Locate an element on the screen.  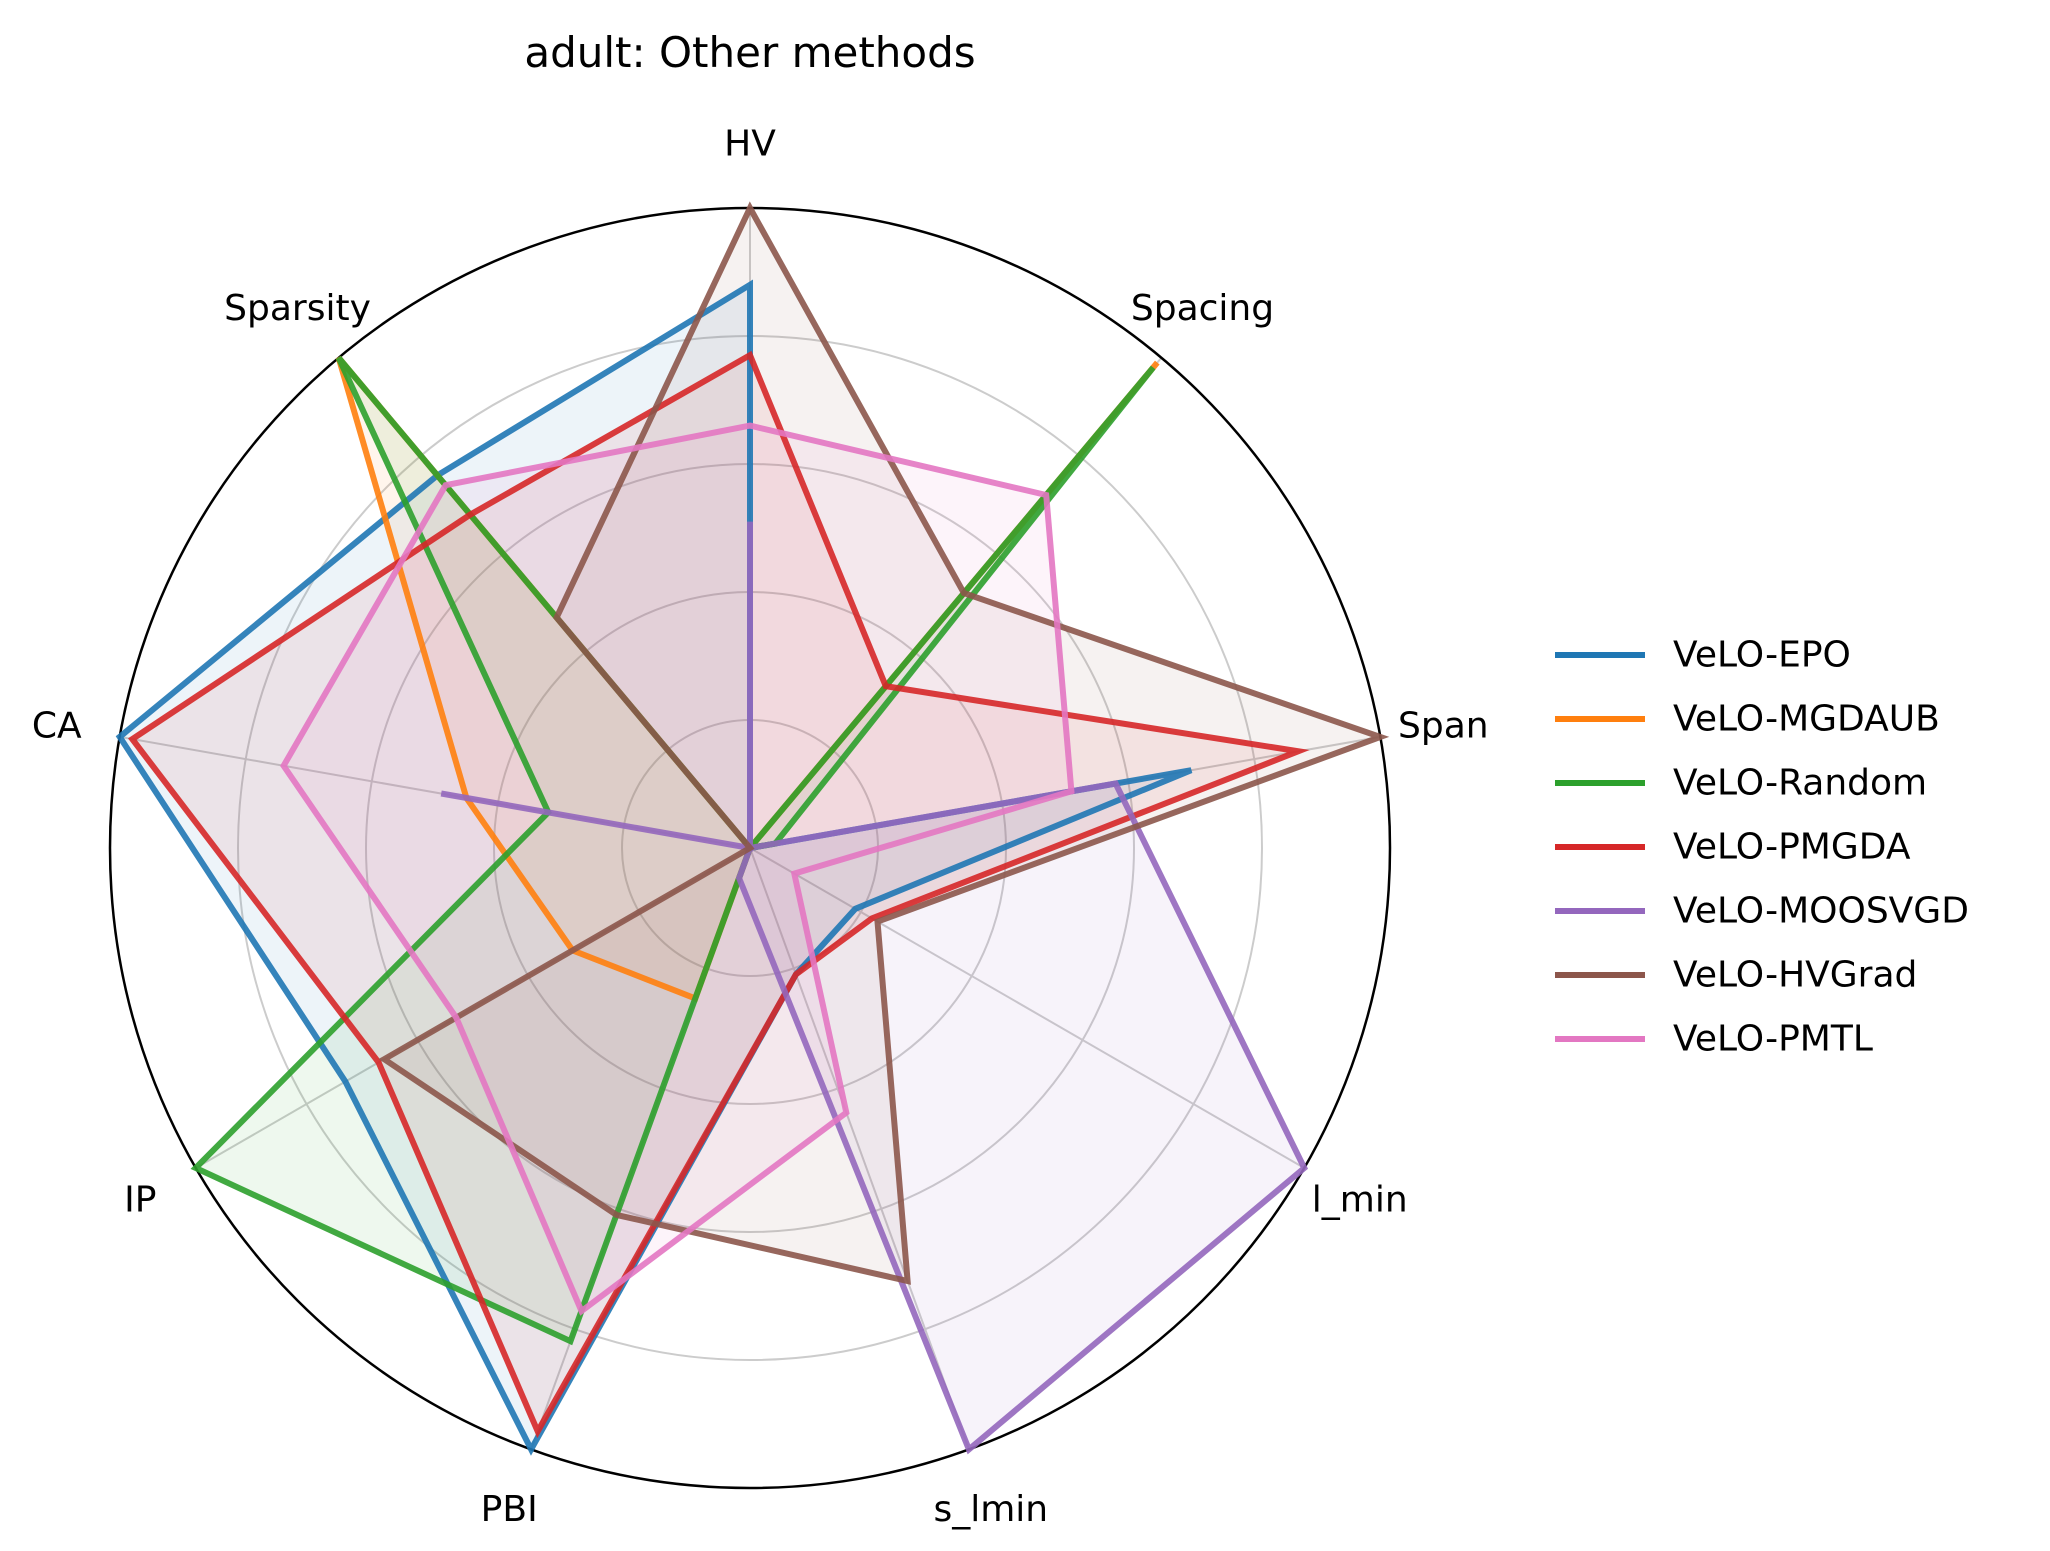
legend-label-velo-random: VeLO-Random is located at coordinates (1800, 783).